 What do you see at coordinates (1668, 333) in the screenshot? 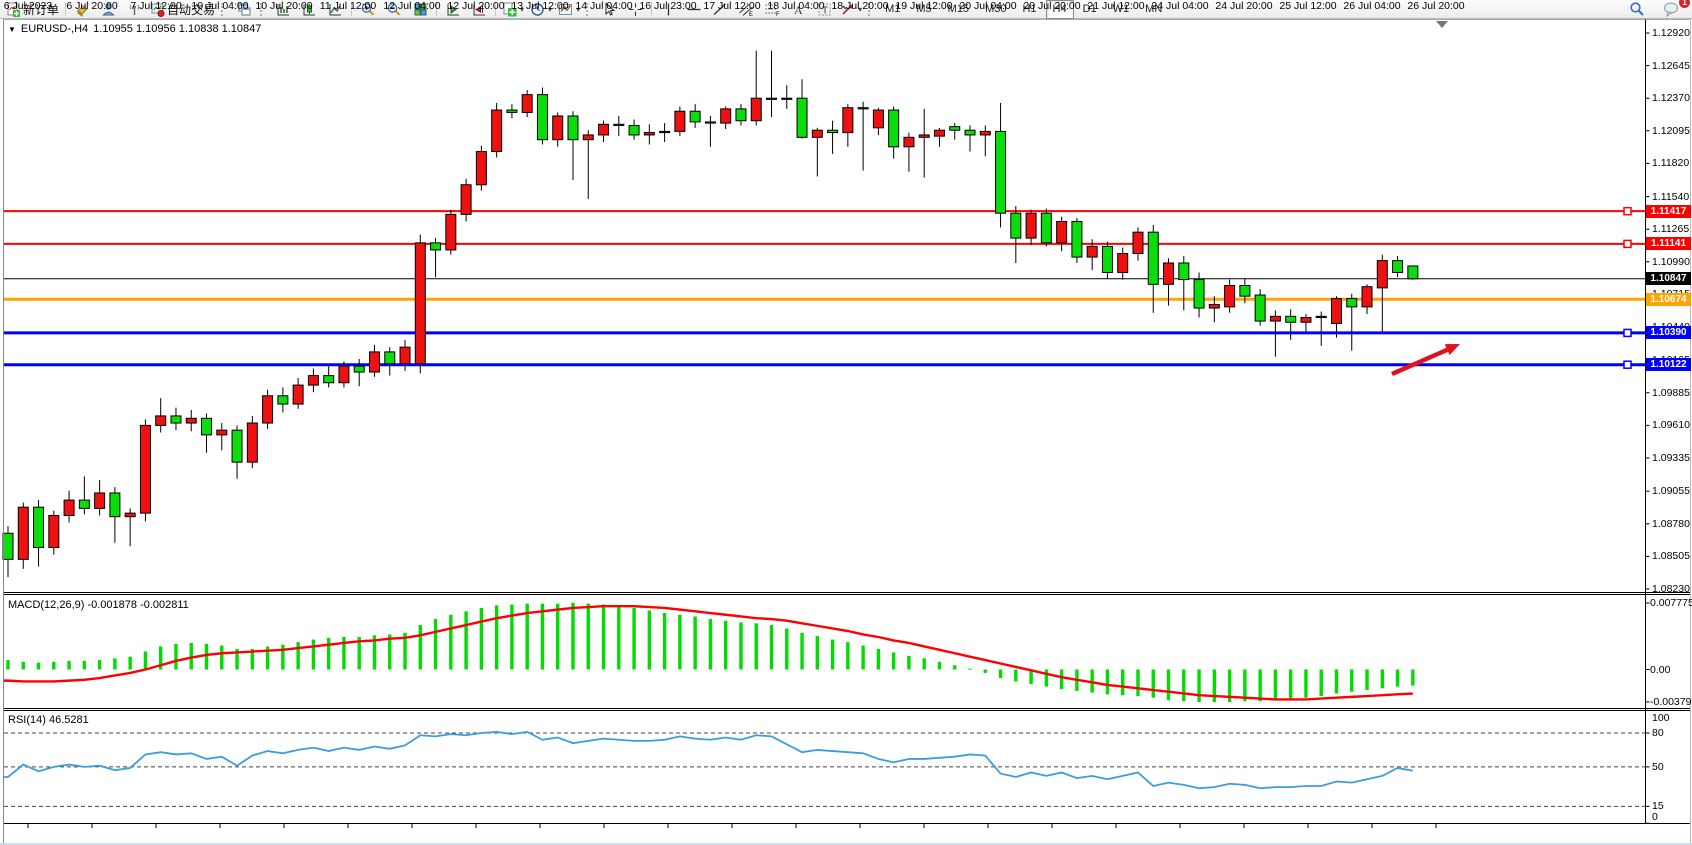
I see `price-line-label: 1.10390` at bounding box center [1668, 333].